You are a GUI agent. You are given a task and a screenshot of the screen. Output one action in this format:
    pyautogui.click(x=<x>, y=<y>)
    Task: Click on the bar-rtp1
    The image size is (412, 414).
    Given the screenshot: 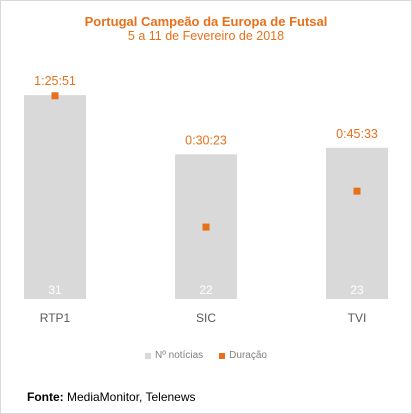 What is the action you would take?
    pyautogui.click(x=55, y=197)
    